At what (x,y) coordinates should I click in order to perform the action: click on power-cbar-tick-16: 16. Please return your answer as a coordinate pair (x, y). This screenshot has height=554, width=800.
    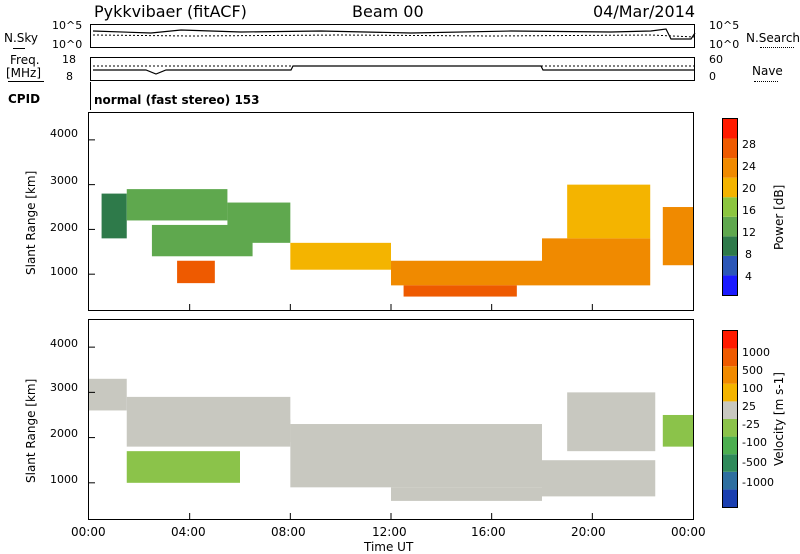
    Looking at the image, I should click on (749, 210).